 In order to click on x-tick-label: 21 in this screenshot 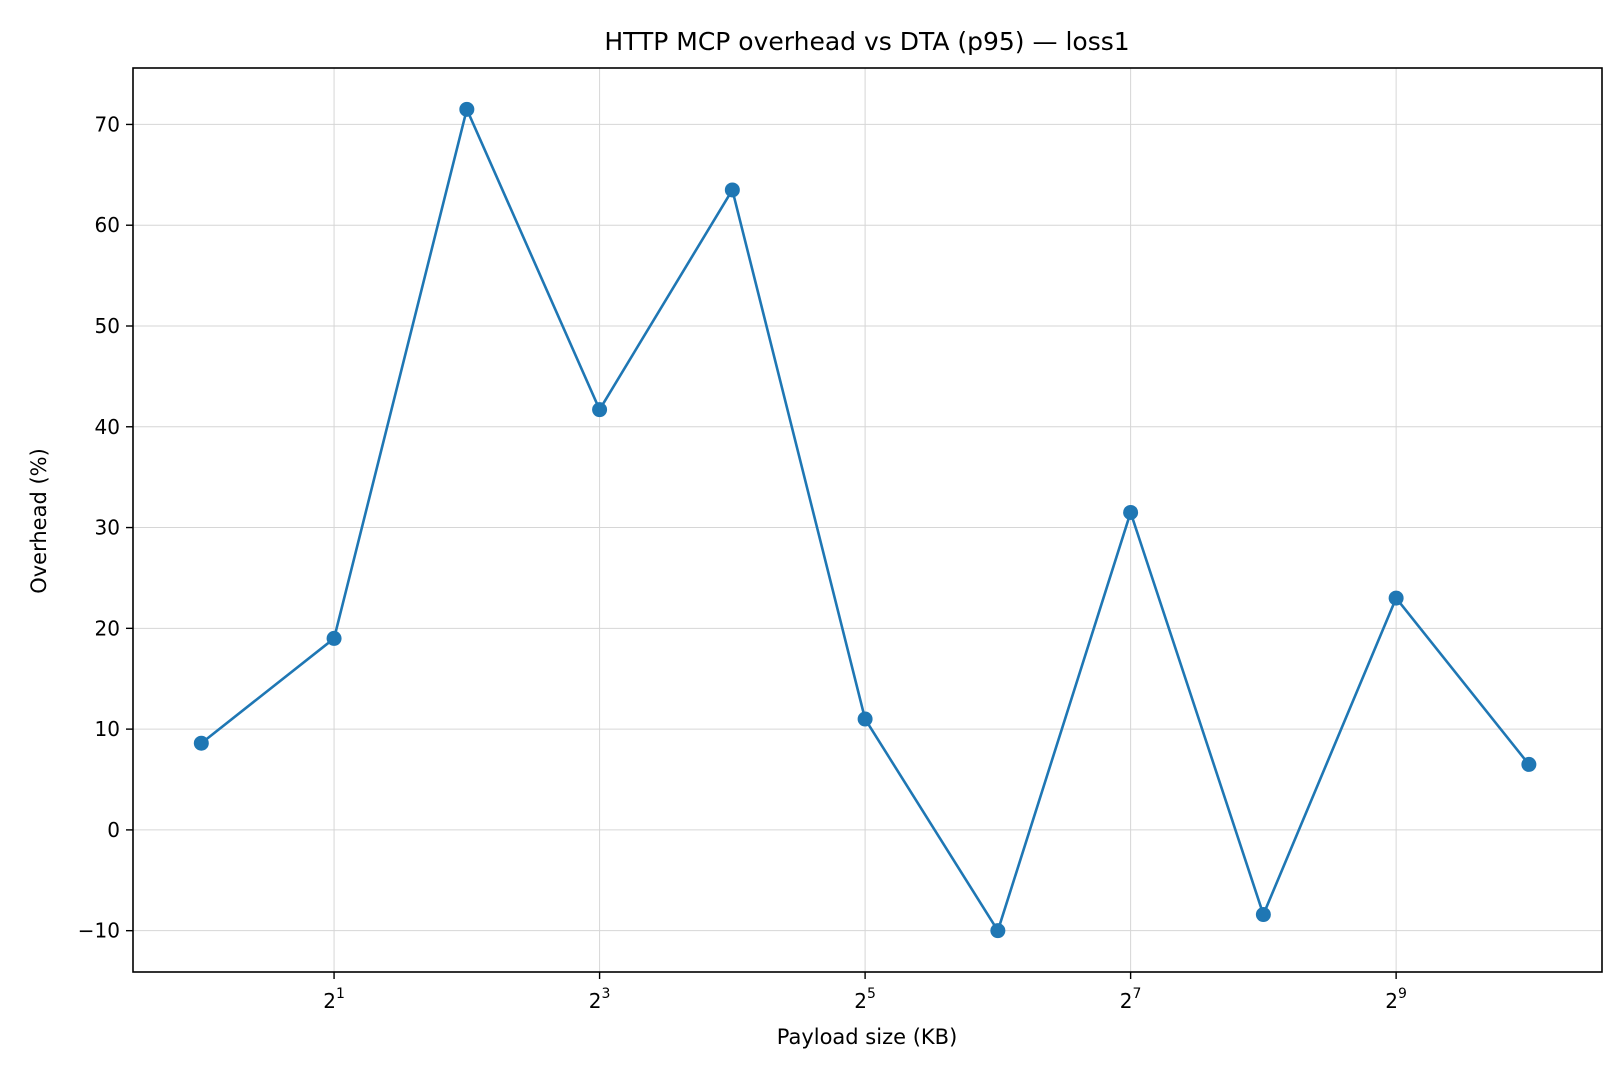, I will do `click(334, 999)`.